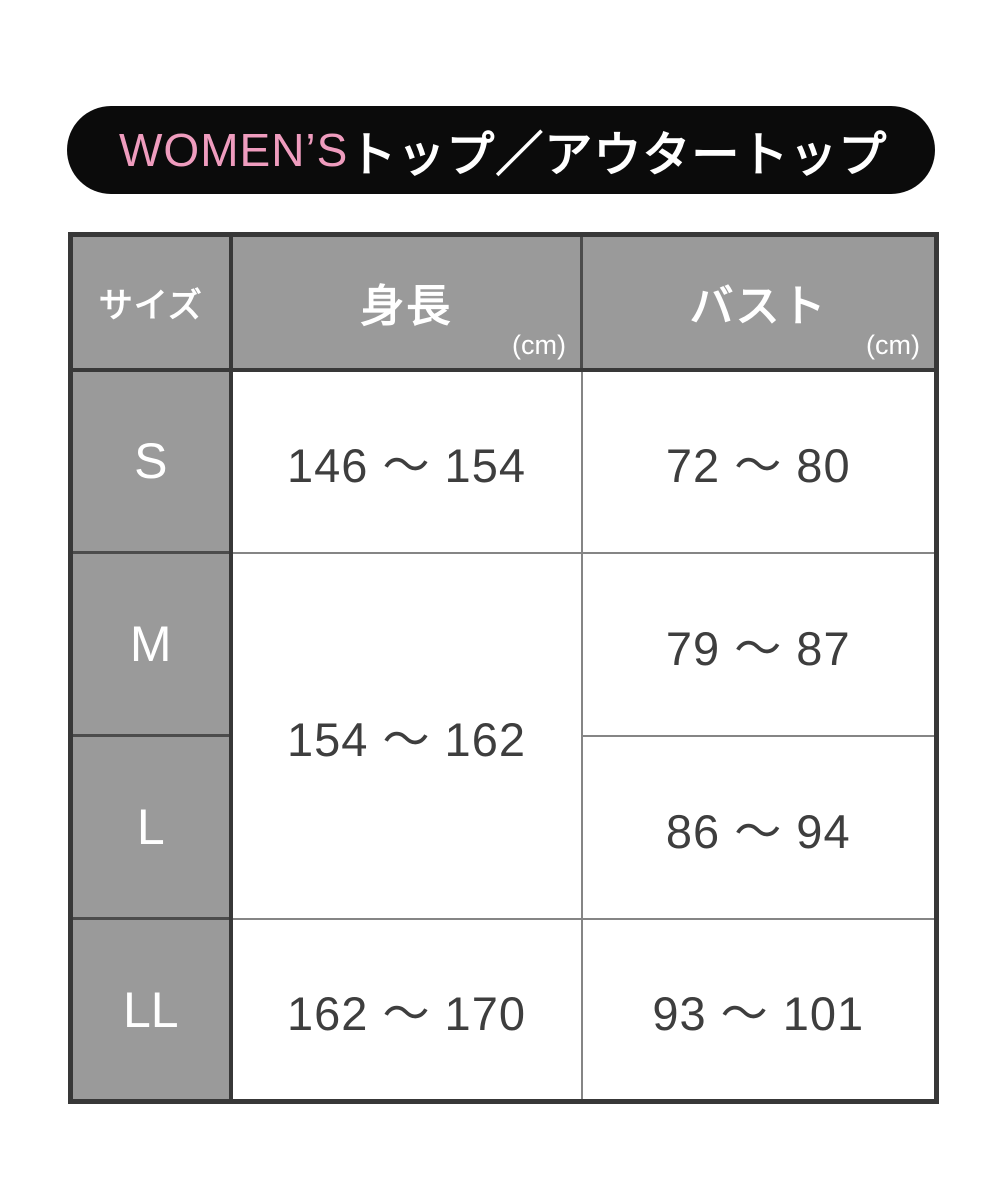 Image resolution: width=1000 pixels, height=1200 pixels. What do you see at coordinates (539, 344) in the screenshot?
I see `height-unit-label: (cm)` at bounding box center [539, 344].